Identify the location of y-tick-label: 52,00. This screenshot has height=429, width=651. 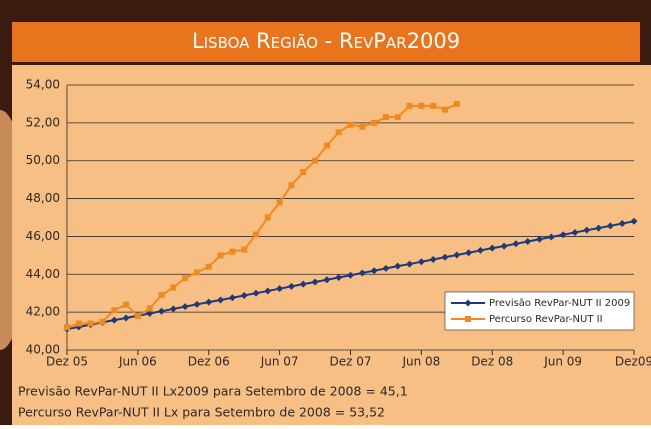
(43, 122).